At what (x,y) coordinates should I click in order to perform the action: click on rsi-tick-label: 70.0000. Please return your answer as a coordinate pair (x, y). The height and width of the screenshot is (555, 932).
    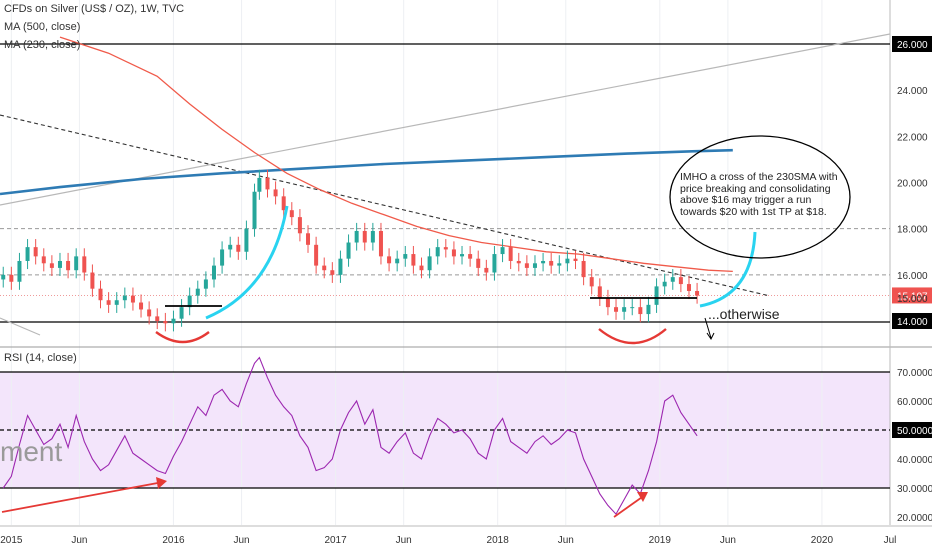
    Looking at the image, I should click on (914, 373).